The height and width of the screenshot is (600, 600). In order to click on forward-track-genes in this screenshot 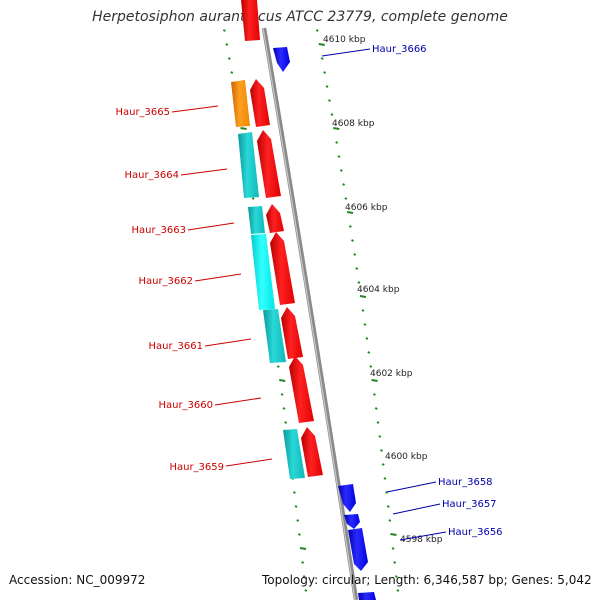, I will do `click(282, 238)`.